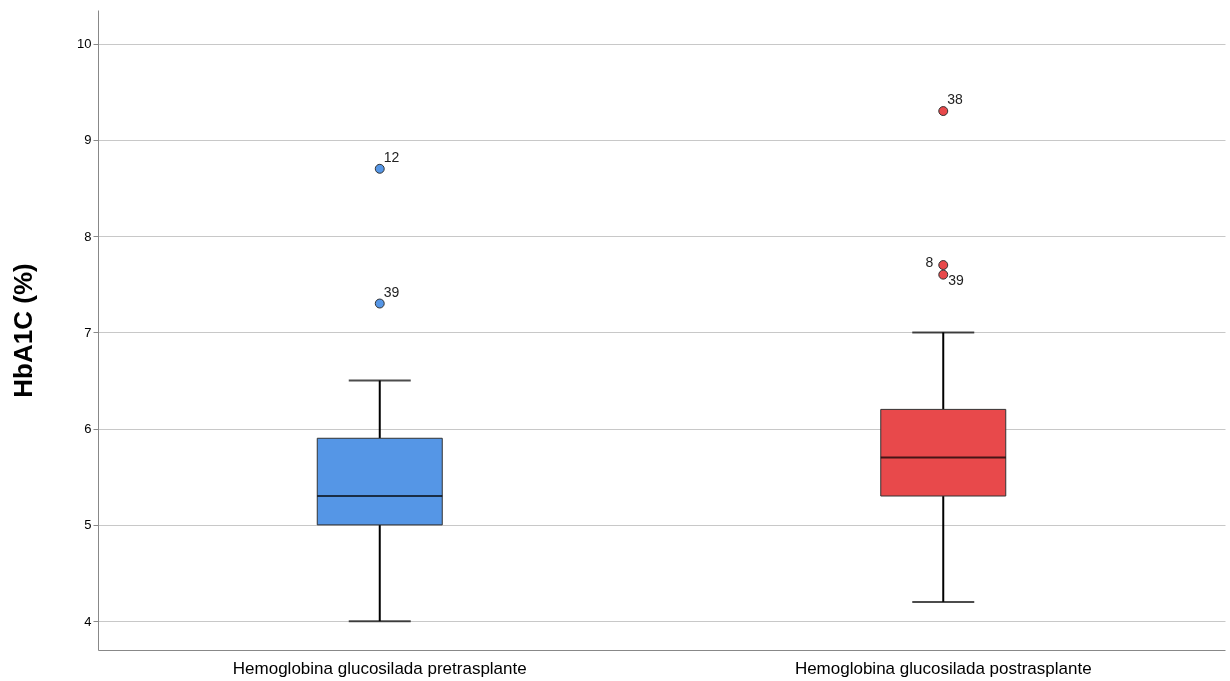  What do you see at coordinates (88, 140) in the screenshot?
I see `y-tick-label: 9` at bounding box center [88, 140].